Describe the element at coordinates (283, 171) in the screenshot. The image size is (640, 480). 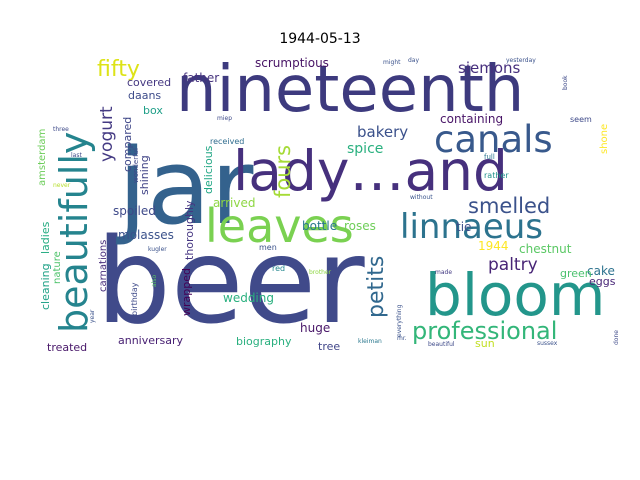
I see `cloud-word: fours` at that location.